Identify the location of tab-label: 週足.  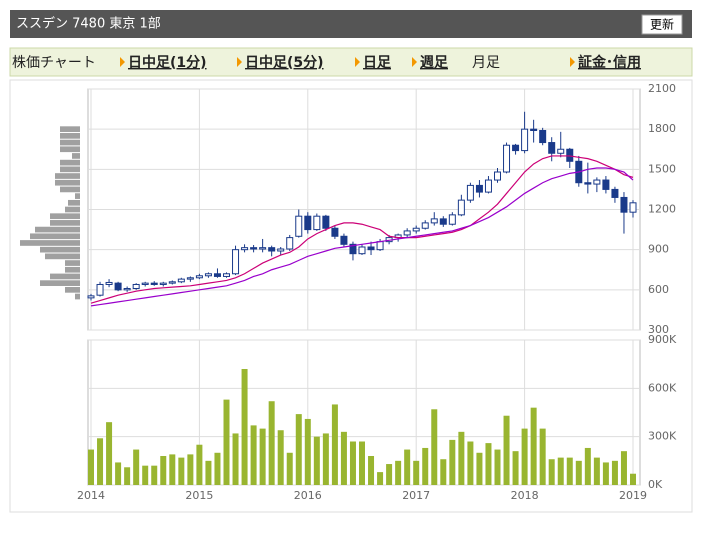
(434, 63).